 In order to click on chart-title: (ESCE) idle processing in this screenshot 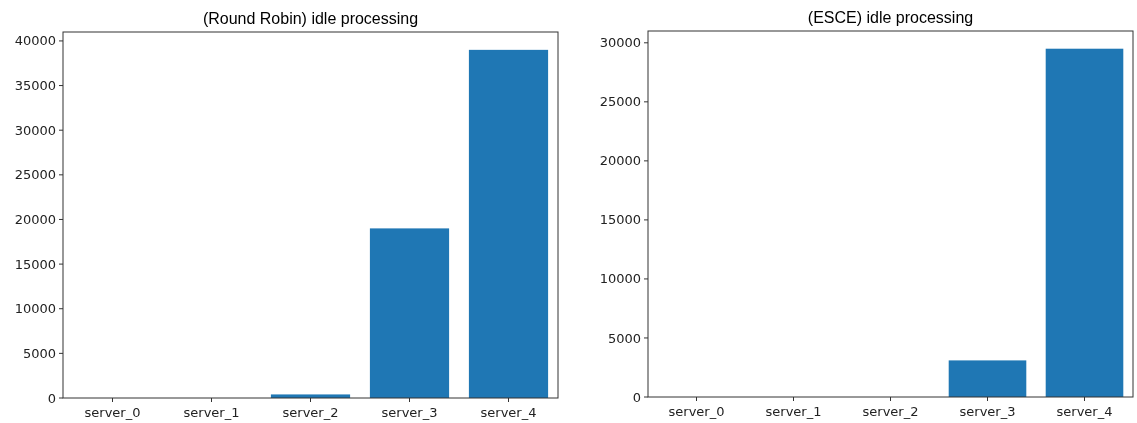, I will do `click(890, 17)`.